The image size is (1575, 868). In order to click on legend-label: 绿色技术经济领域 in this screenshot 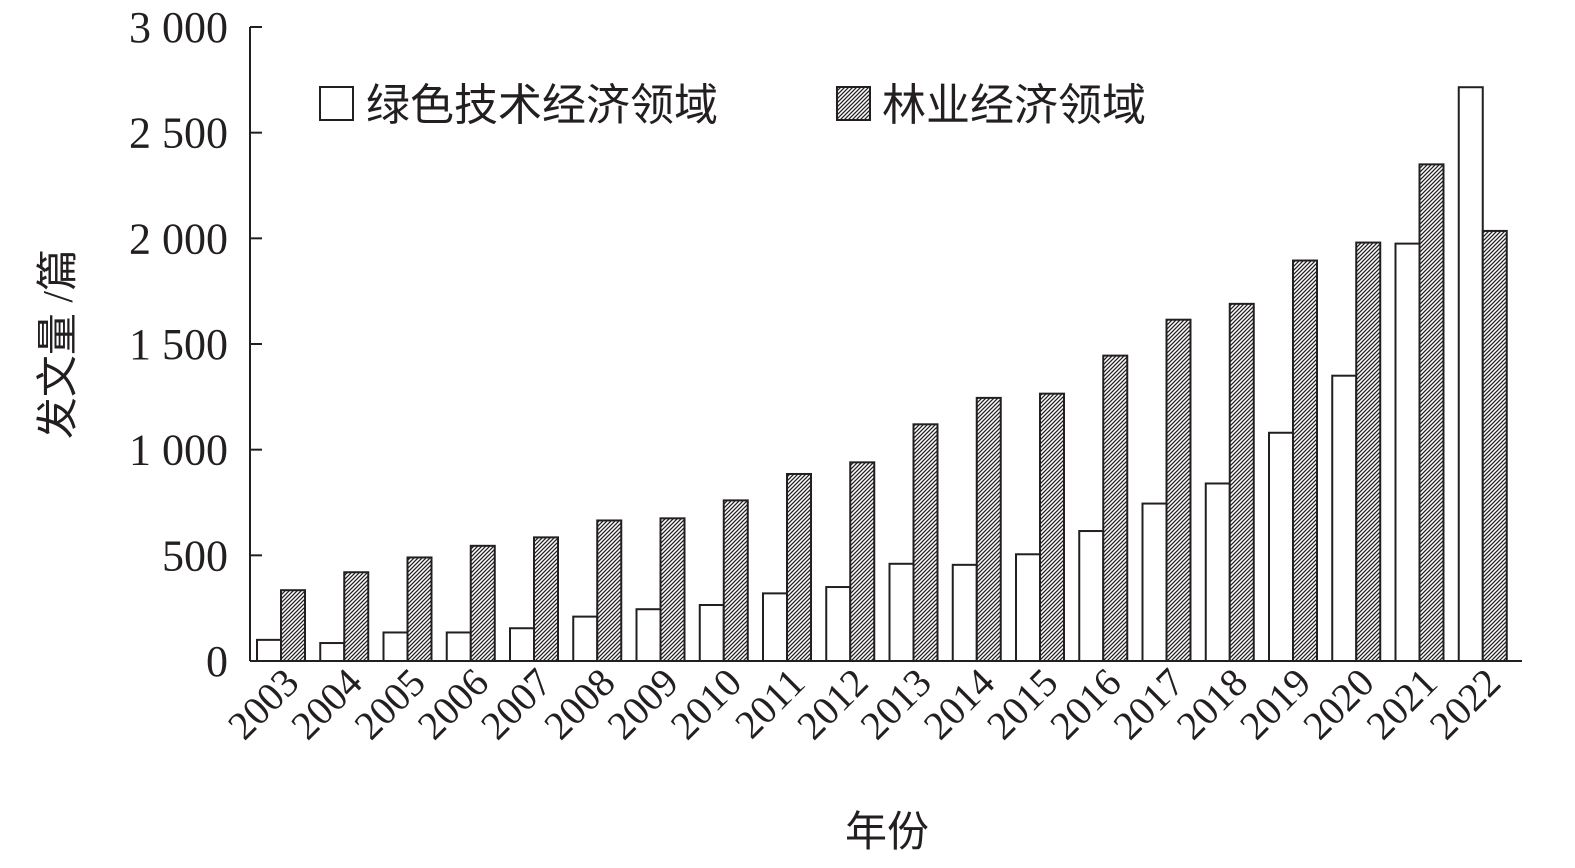, I will do `click(542, 105)`.